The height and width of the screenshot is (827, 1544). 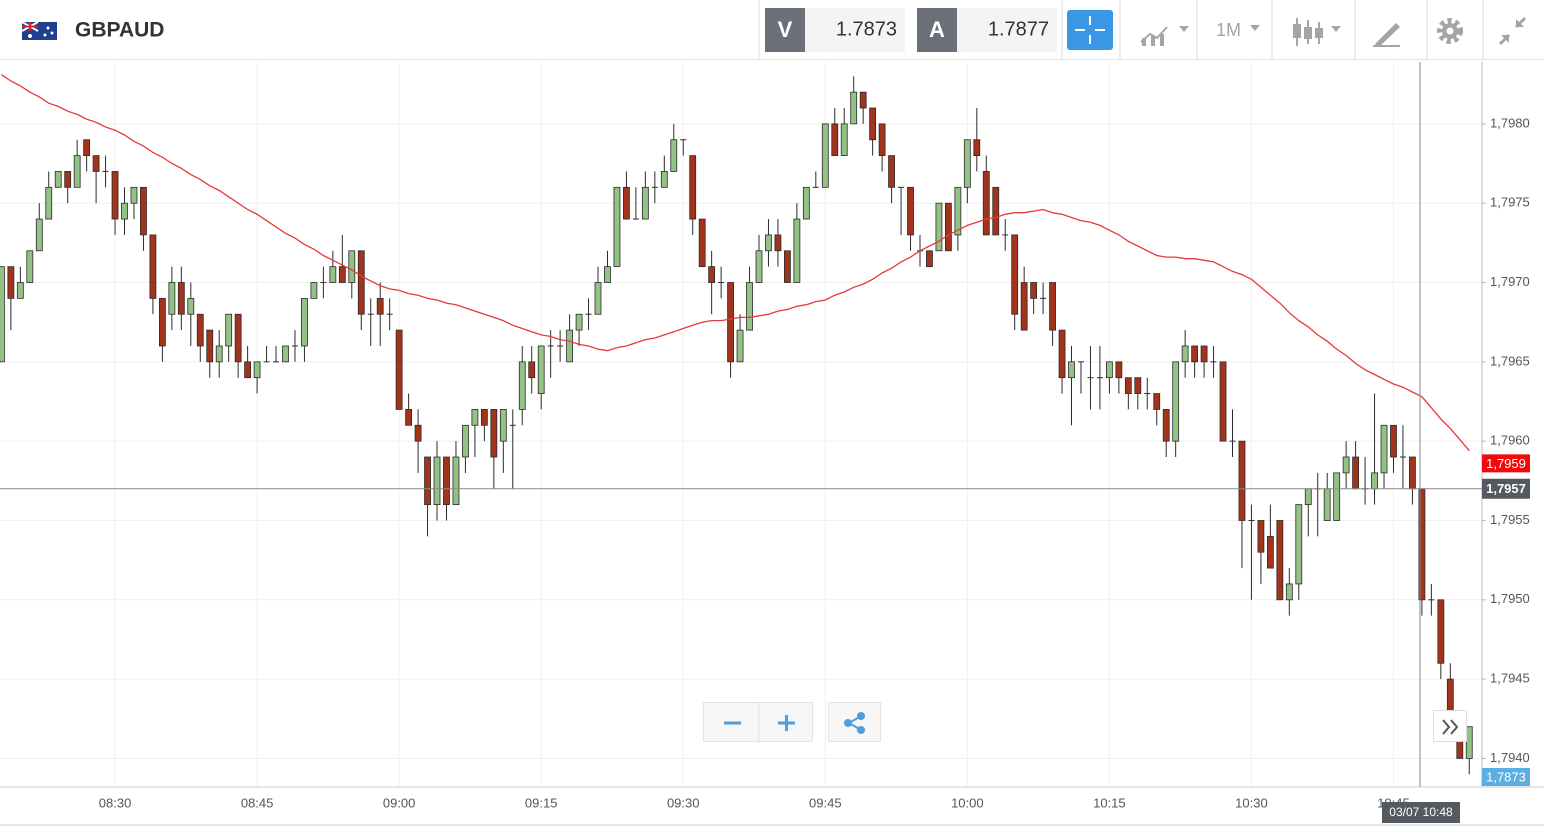 What do you see at coordinates (39, 30) in the screenshot?
I see `flag-icon` at bounding box center [39, 30].